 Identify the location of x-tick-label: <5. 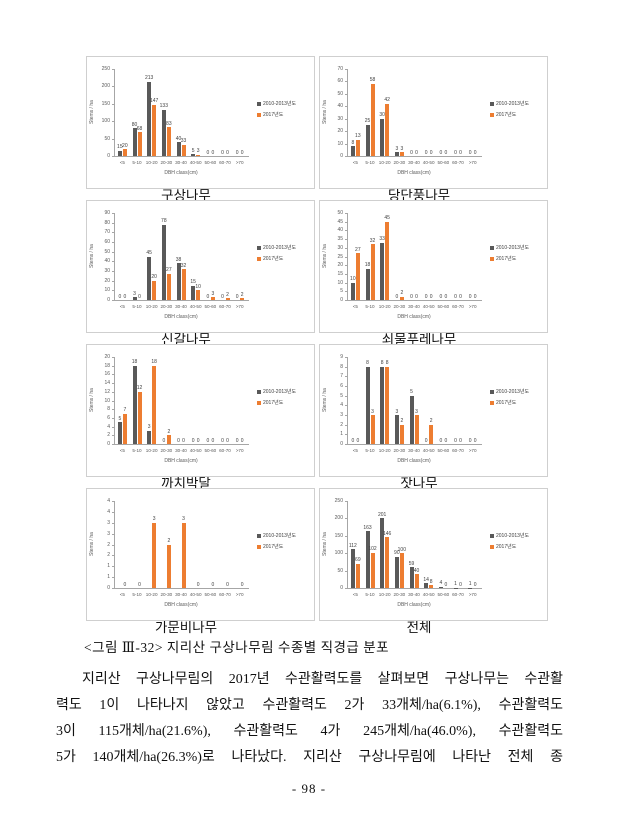
(355, 306).